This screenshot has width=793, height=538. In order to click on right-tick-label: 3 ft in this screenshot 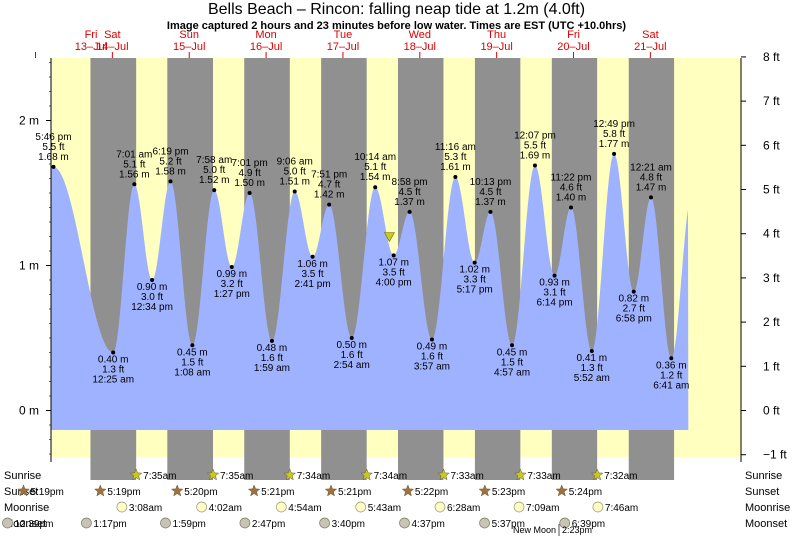, I will do `click(771, 278)`.